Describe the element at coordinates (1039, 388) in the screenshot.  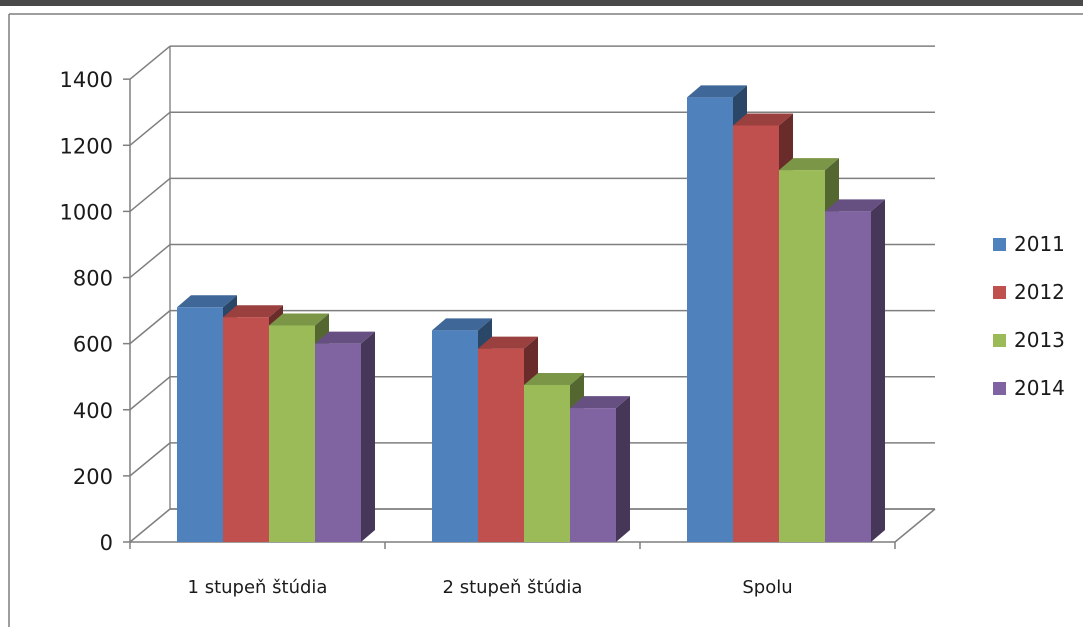
I see `legend-label: 2014` at that location.